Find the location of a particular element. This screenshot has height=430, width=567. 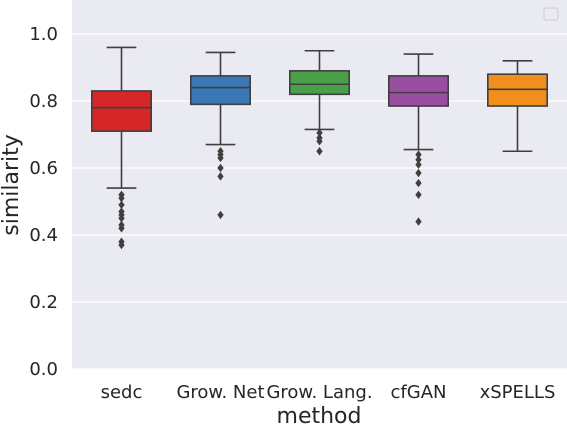

y-tick-label: 1.0 is located at coordinates (43, 34).